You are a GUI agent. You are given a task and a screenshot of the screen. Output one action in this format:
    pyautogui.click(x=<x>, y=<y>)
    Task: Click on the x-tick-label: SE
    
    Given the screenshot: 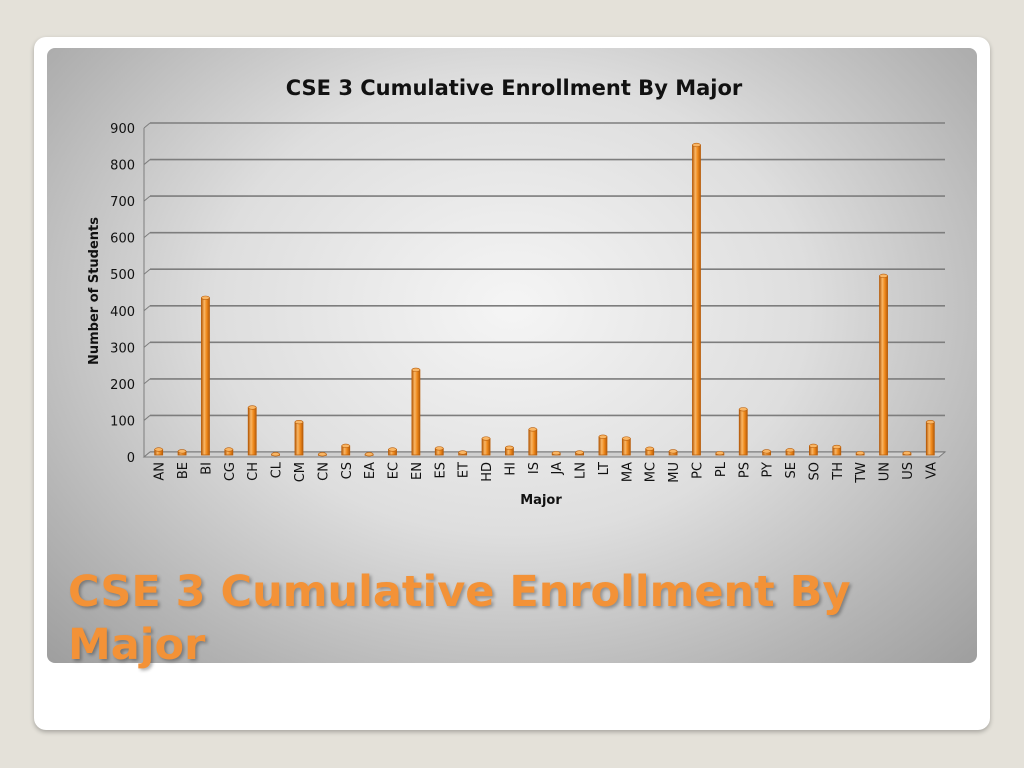 What is the action you would take?
    pyautogui.click(x=791, y=470)
    